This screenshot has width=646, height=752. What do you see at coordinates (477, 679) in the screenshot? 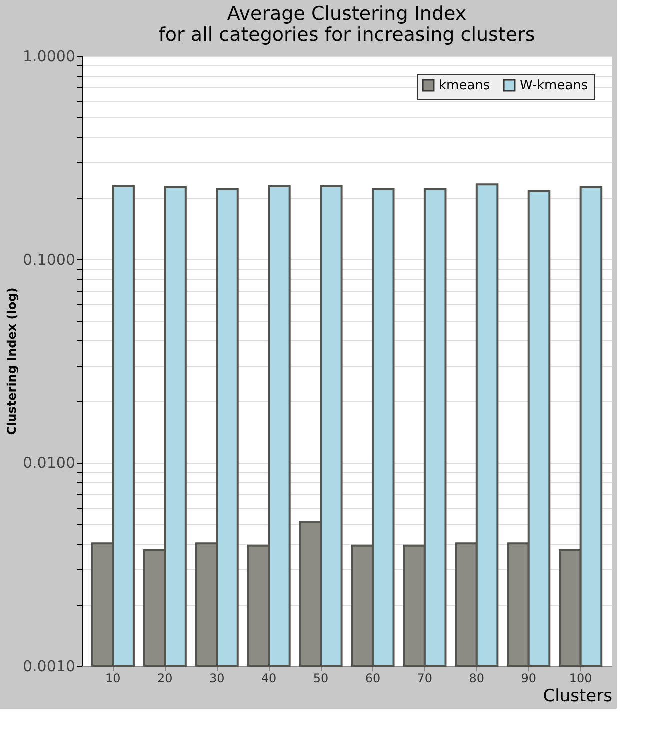
I see `x-tick-label: 80` at bounding box center [477, 679].